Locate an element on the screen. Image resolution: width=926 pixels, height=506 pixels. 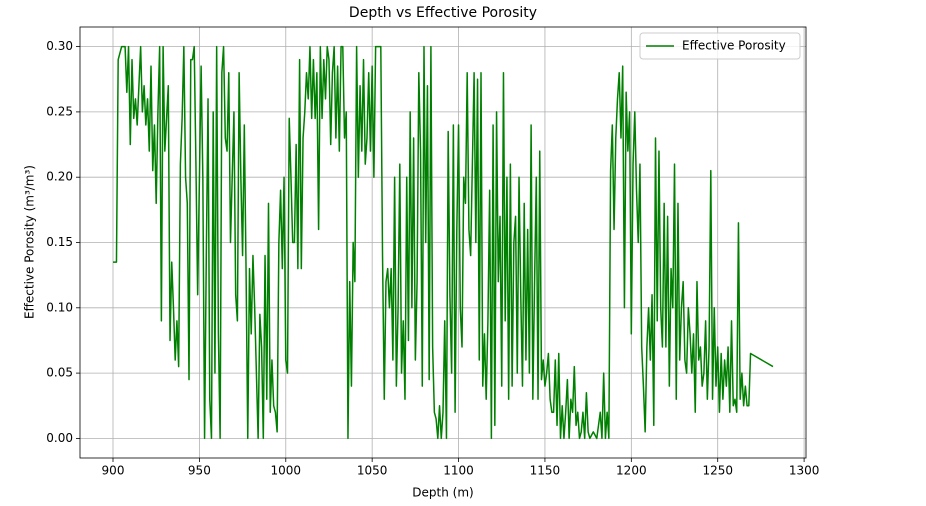
x-tick-label: 1150 is located at coordinates (545, 471).